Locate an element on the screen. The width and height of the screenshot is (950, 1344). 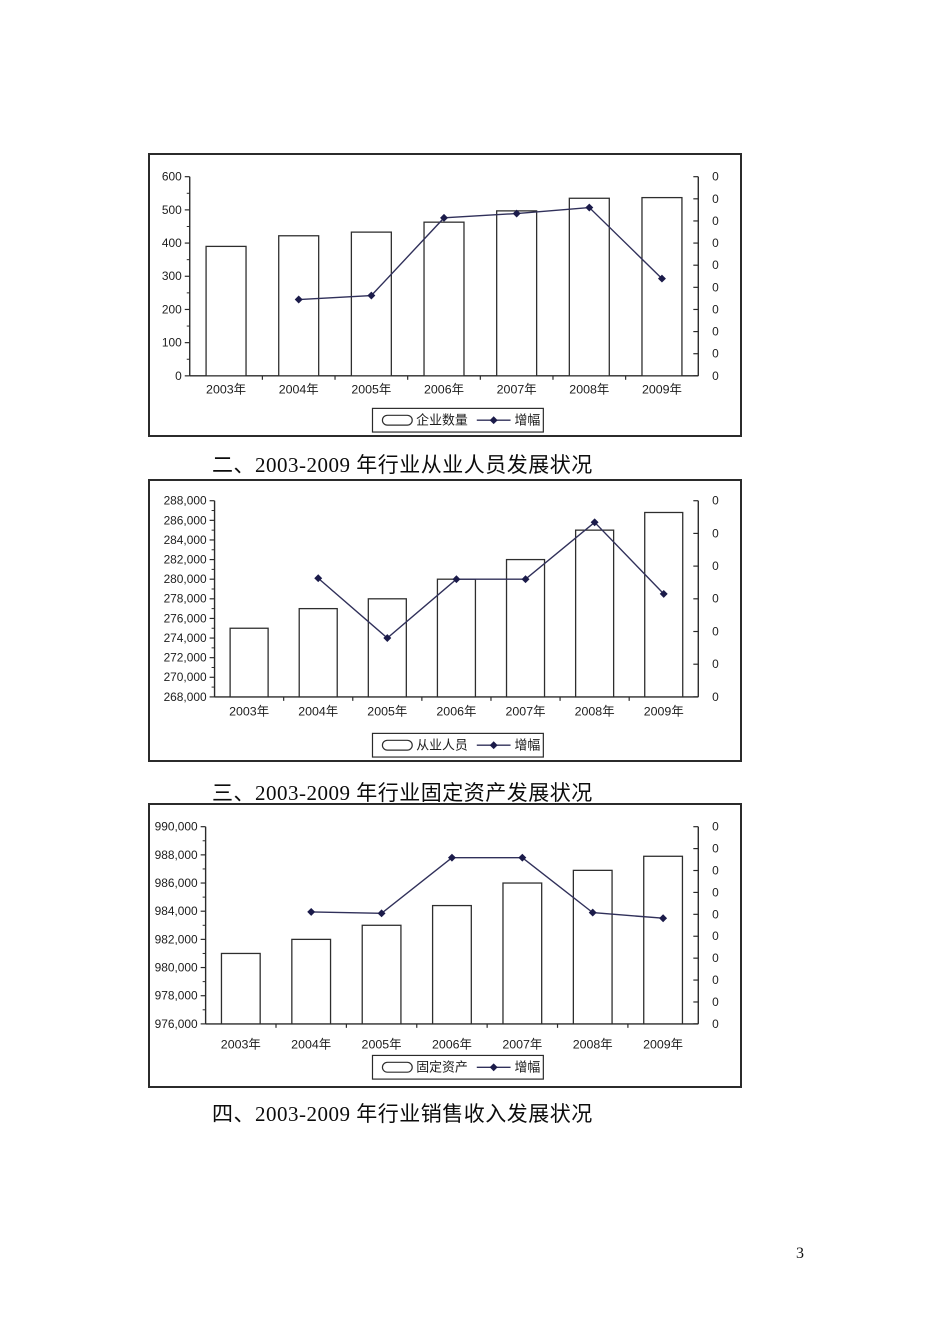
left-axis-label: 986,000 is located at coordinates (176, 883).